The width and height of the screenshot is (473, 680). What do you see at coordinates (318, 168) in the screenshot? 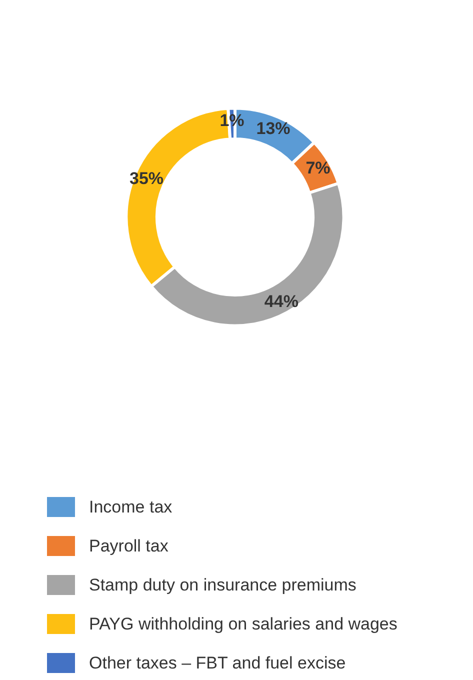
I see `data-label: 7%` at bounding box center [318, 168].